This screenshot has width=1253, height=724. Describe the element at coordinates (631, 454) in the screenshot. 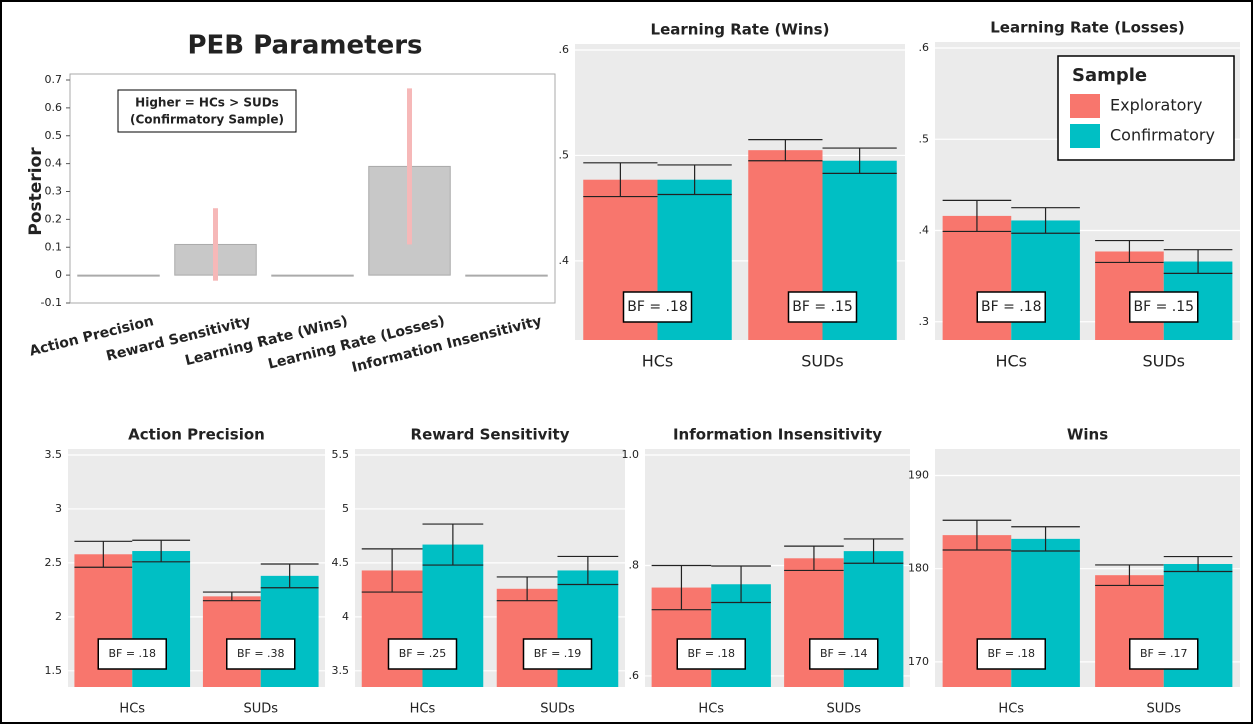

I see `y-tick-label: 1.0` at that location.